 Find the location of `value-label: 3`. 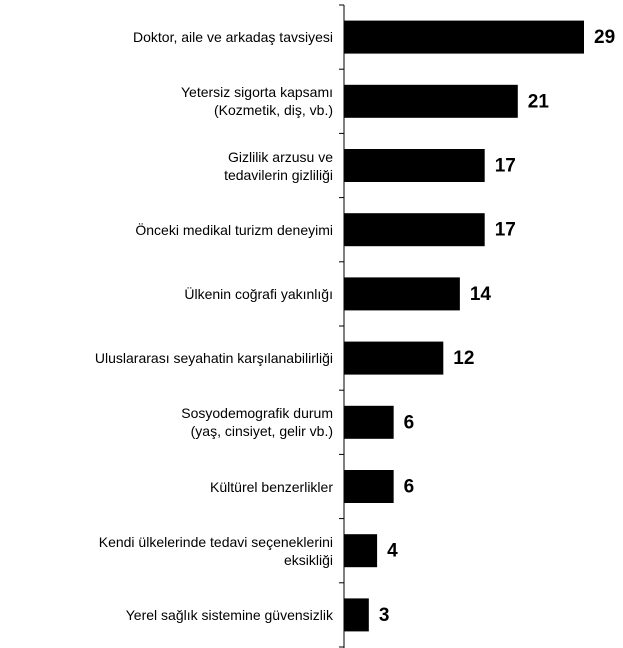

value-label: 3 is located at coordinates (384, 615).